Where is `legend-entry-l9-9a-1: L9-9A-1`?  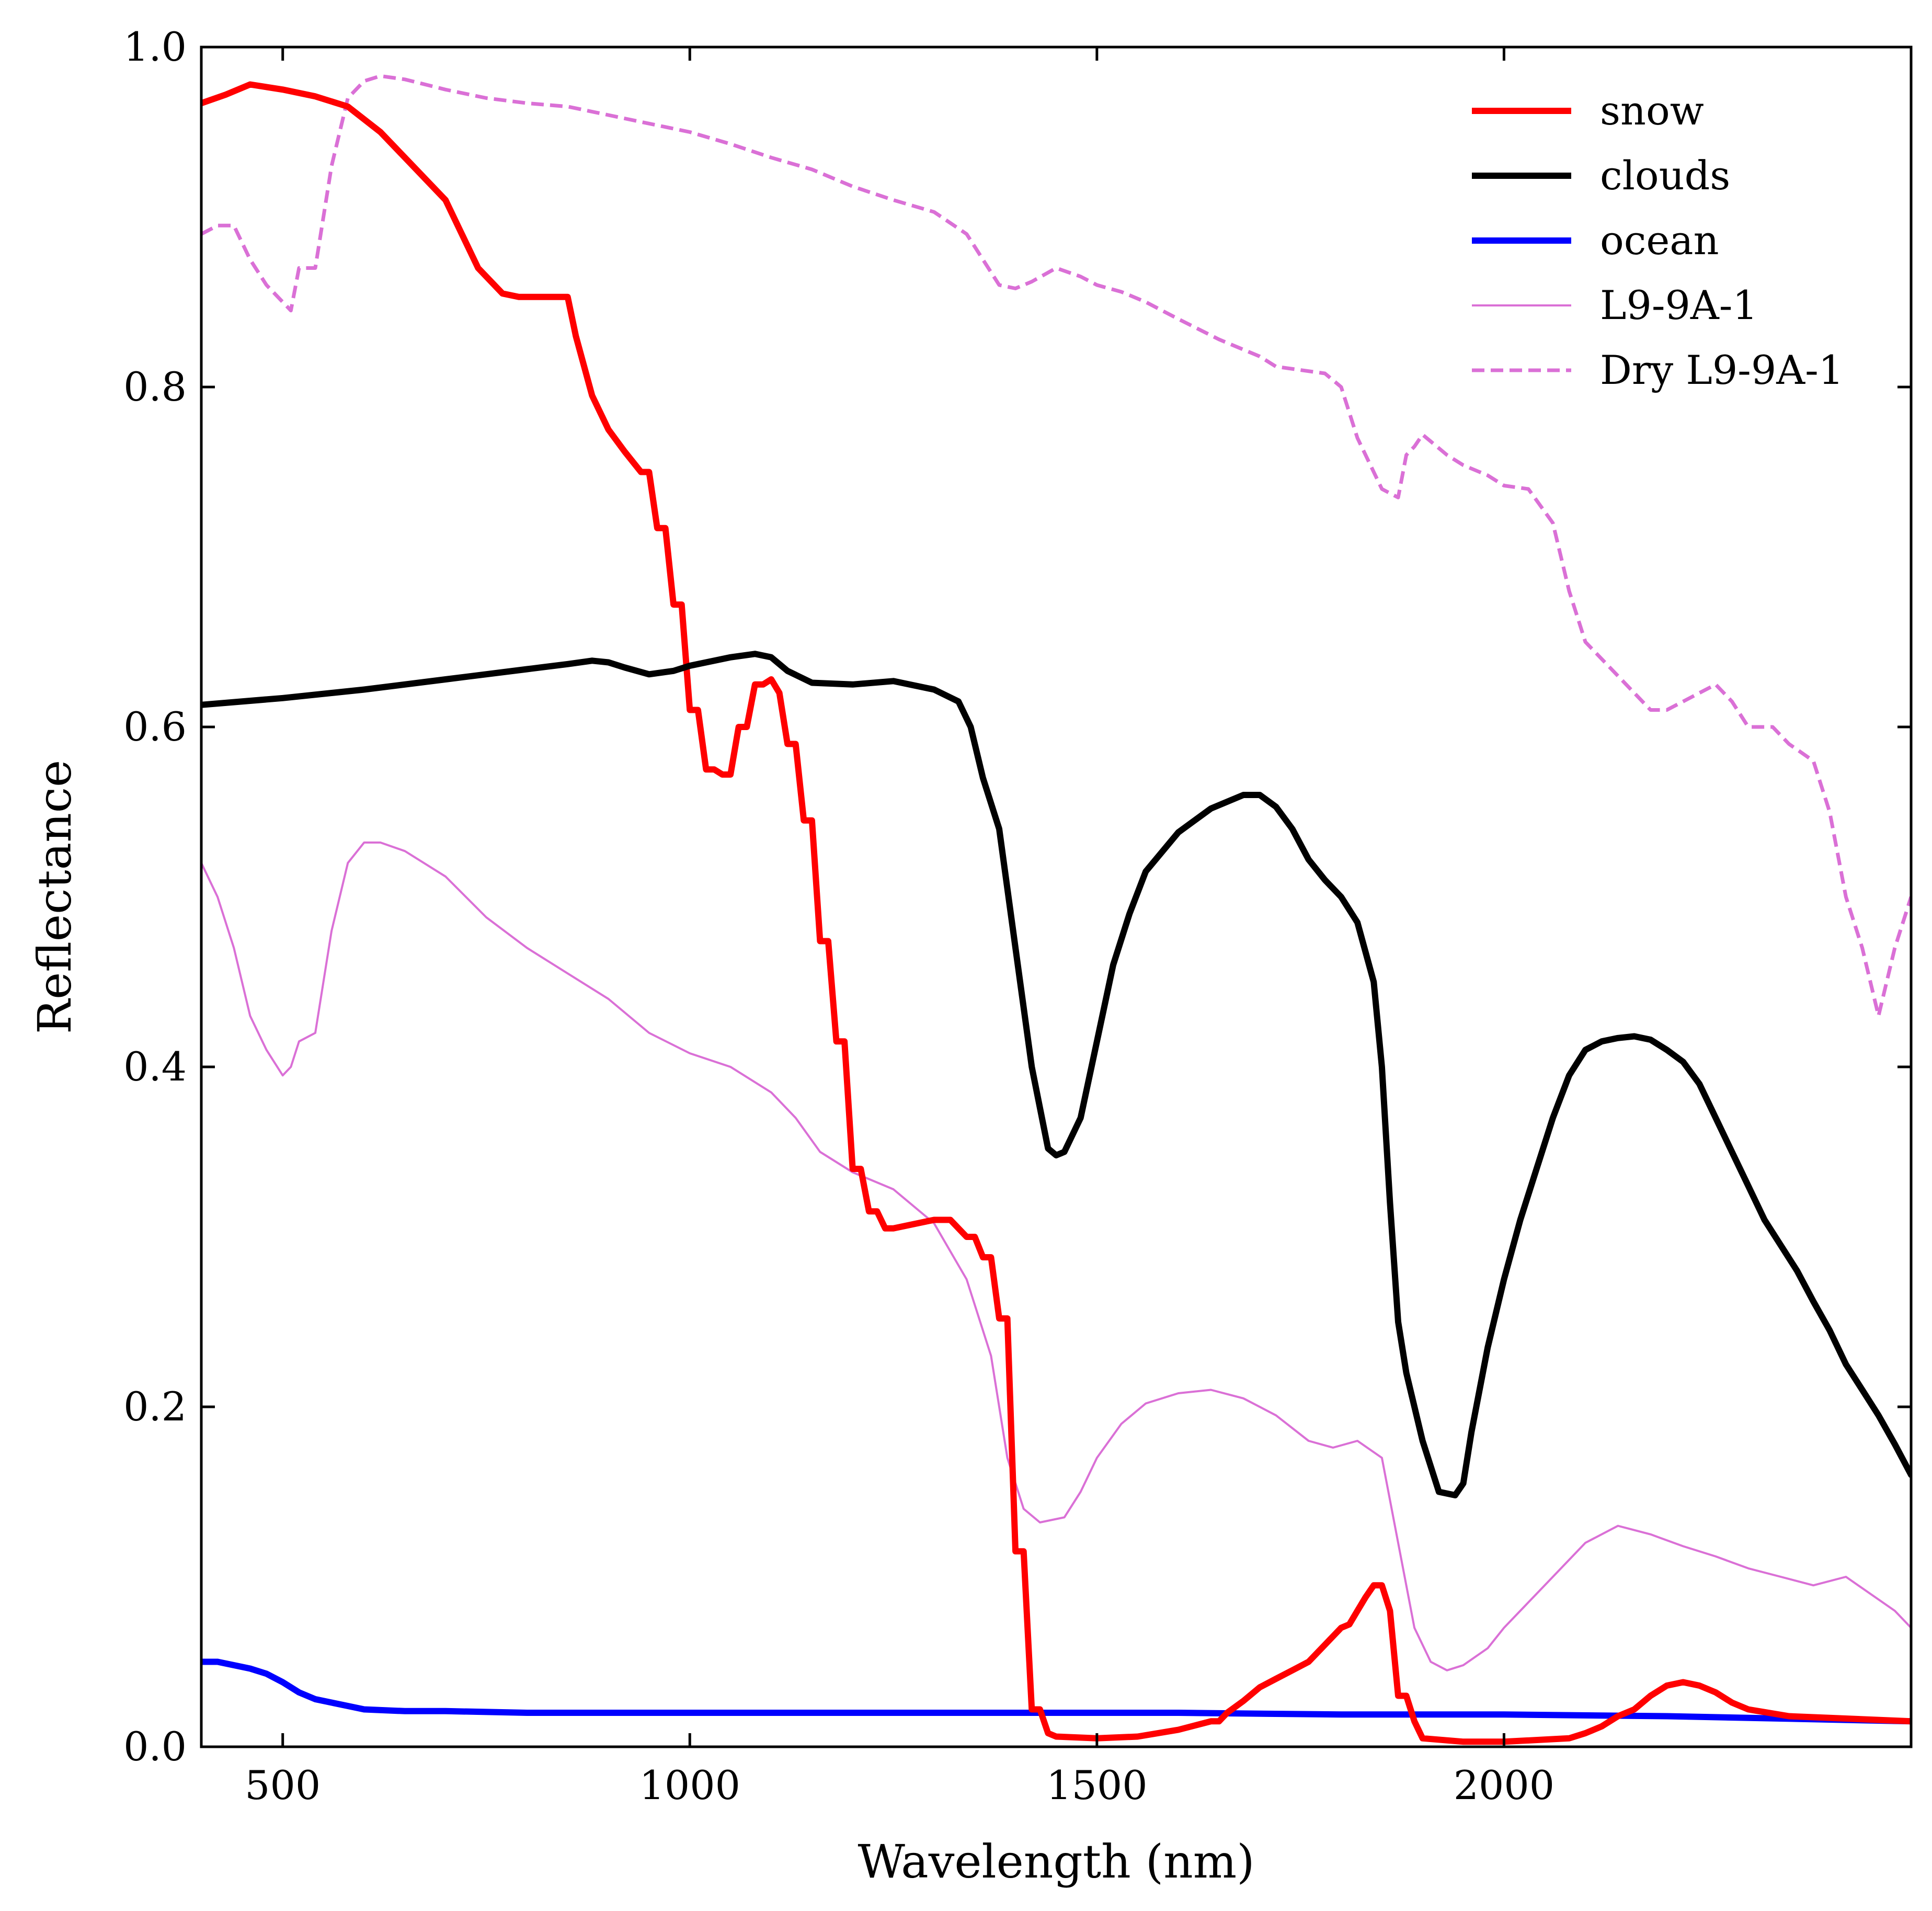 legend-entry-l9-9a-1: L9-9A-1 is located at coordinates (1615, 305).